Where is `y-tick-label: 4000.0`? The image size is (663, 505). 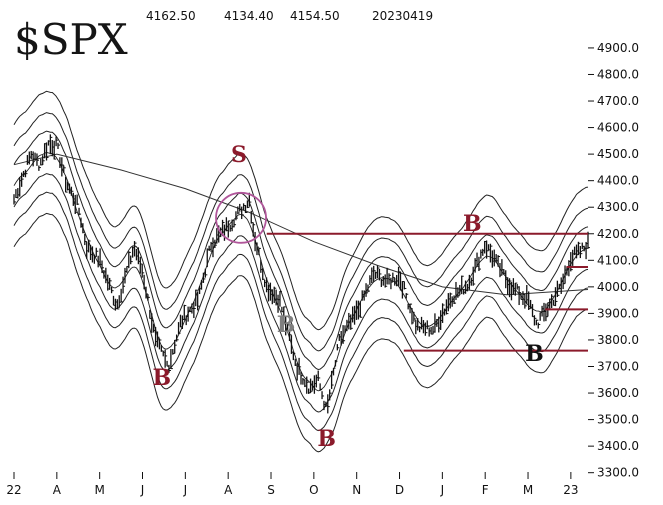 y-tick-label: 4000.0 is located at coordinates (618, 287).